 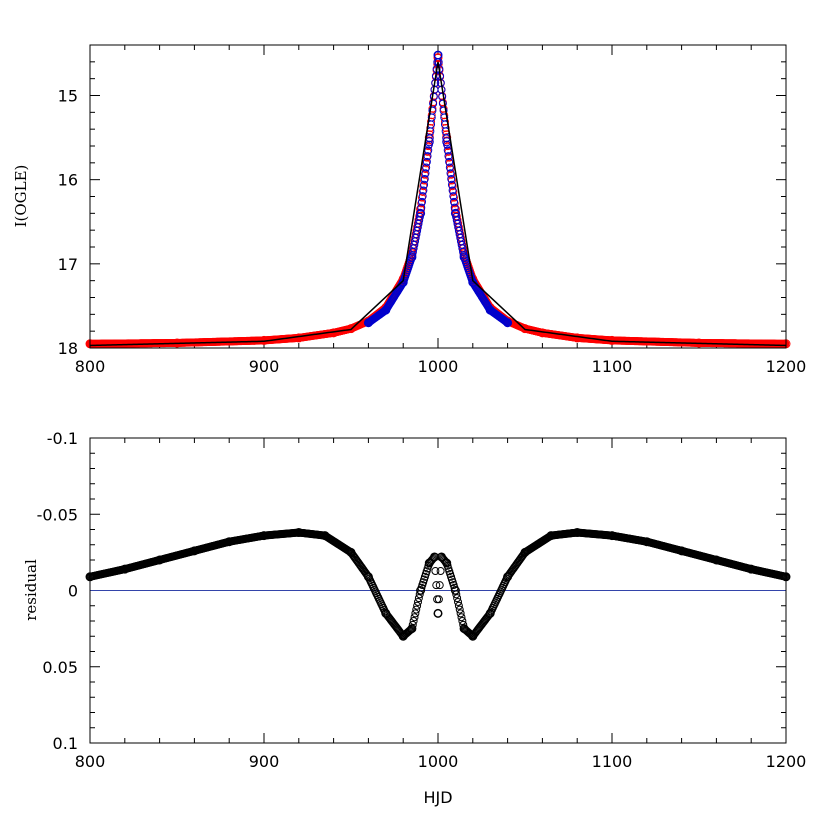 I want to click on light-curve-ytick-label: 16, so click(x=68, y=180).